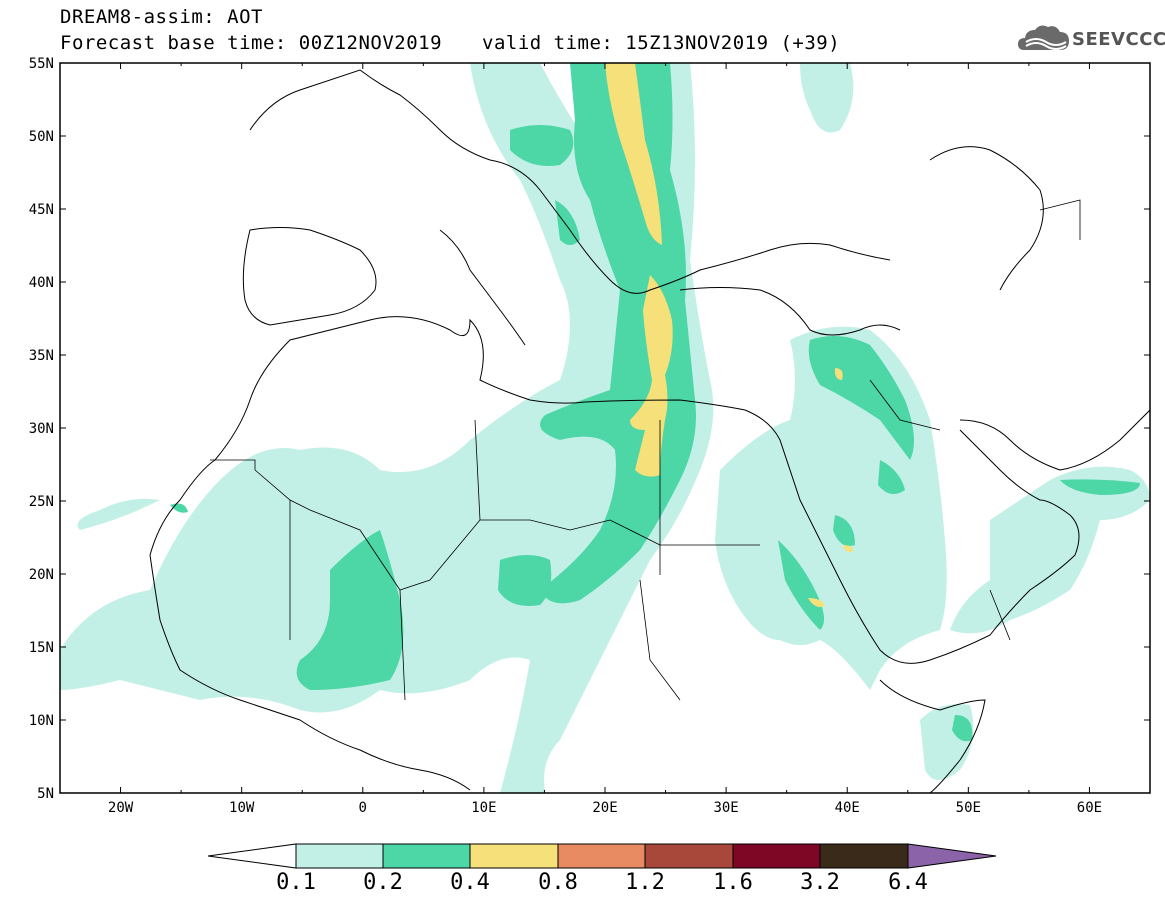  I want to click on latitude-label: 35N, so click(41, 356).